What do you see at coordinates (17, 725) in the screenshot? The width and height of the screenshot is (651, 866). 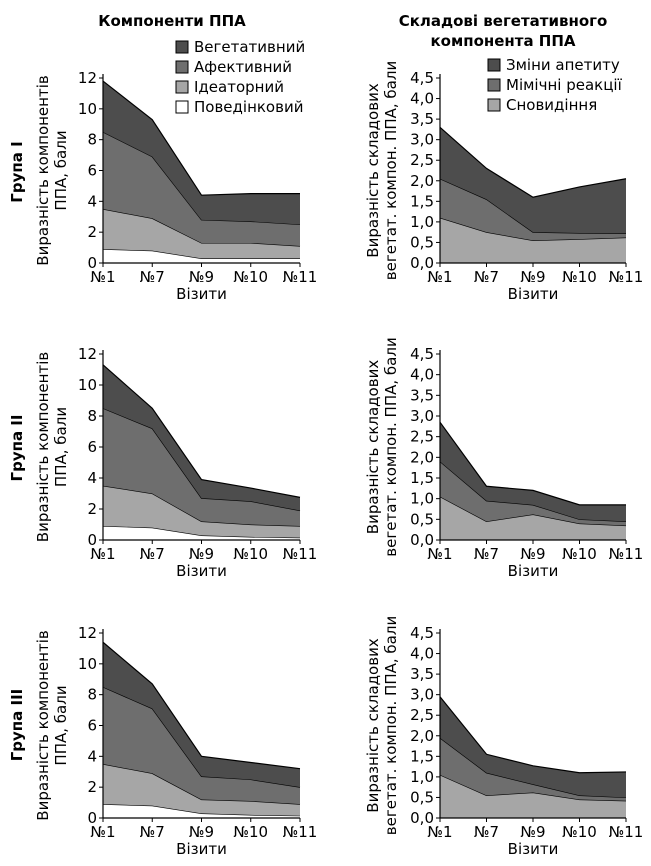 I see `group-label-3: Група III` at bounding box center [17, 725].